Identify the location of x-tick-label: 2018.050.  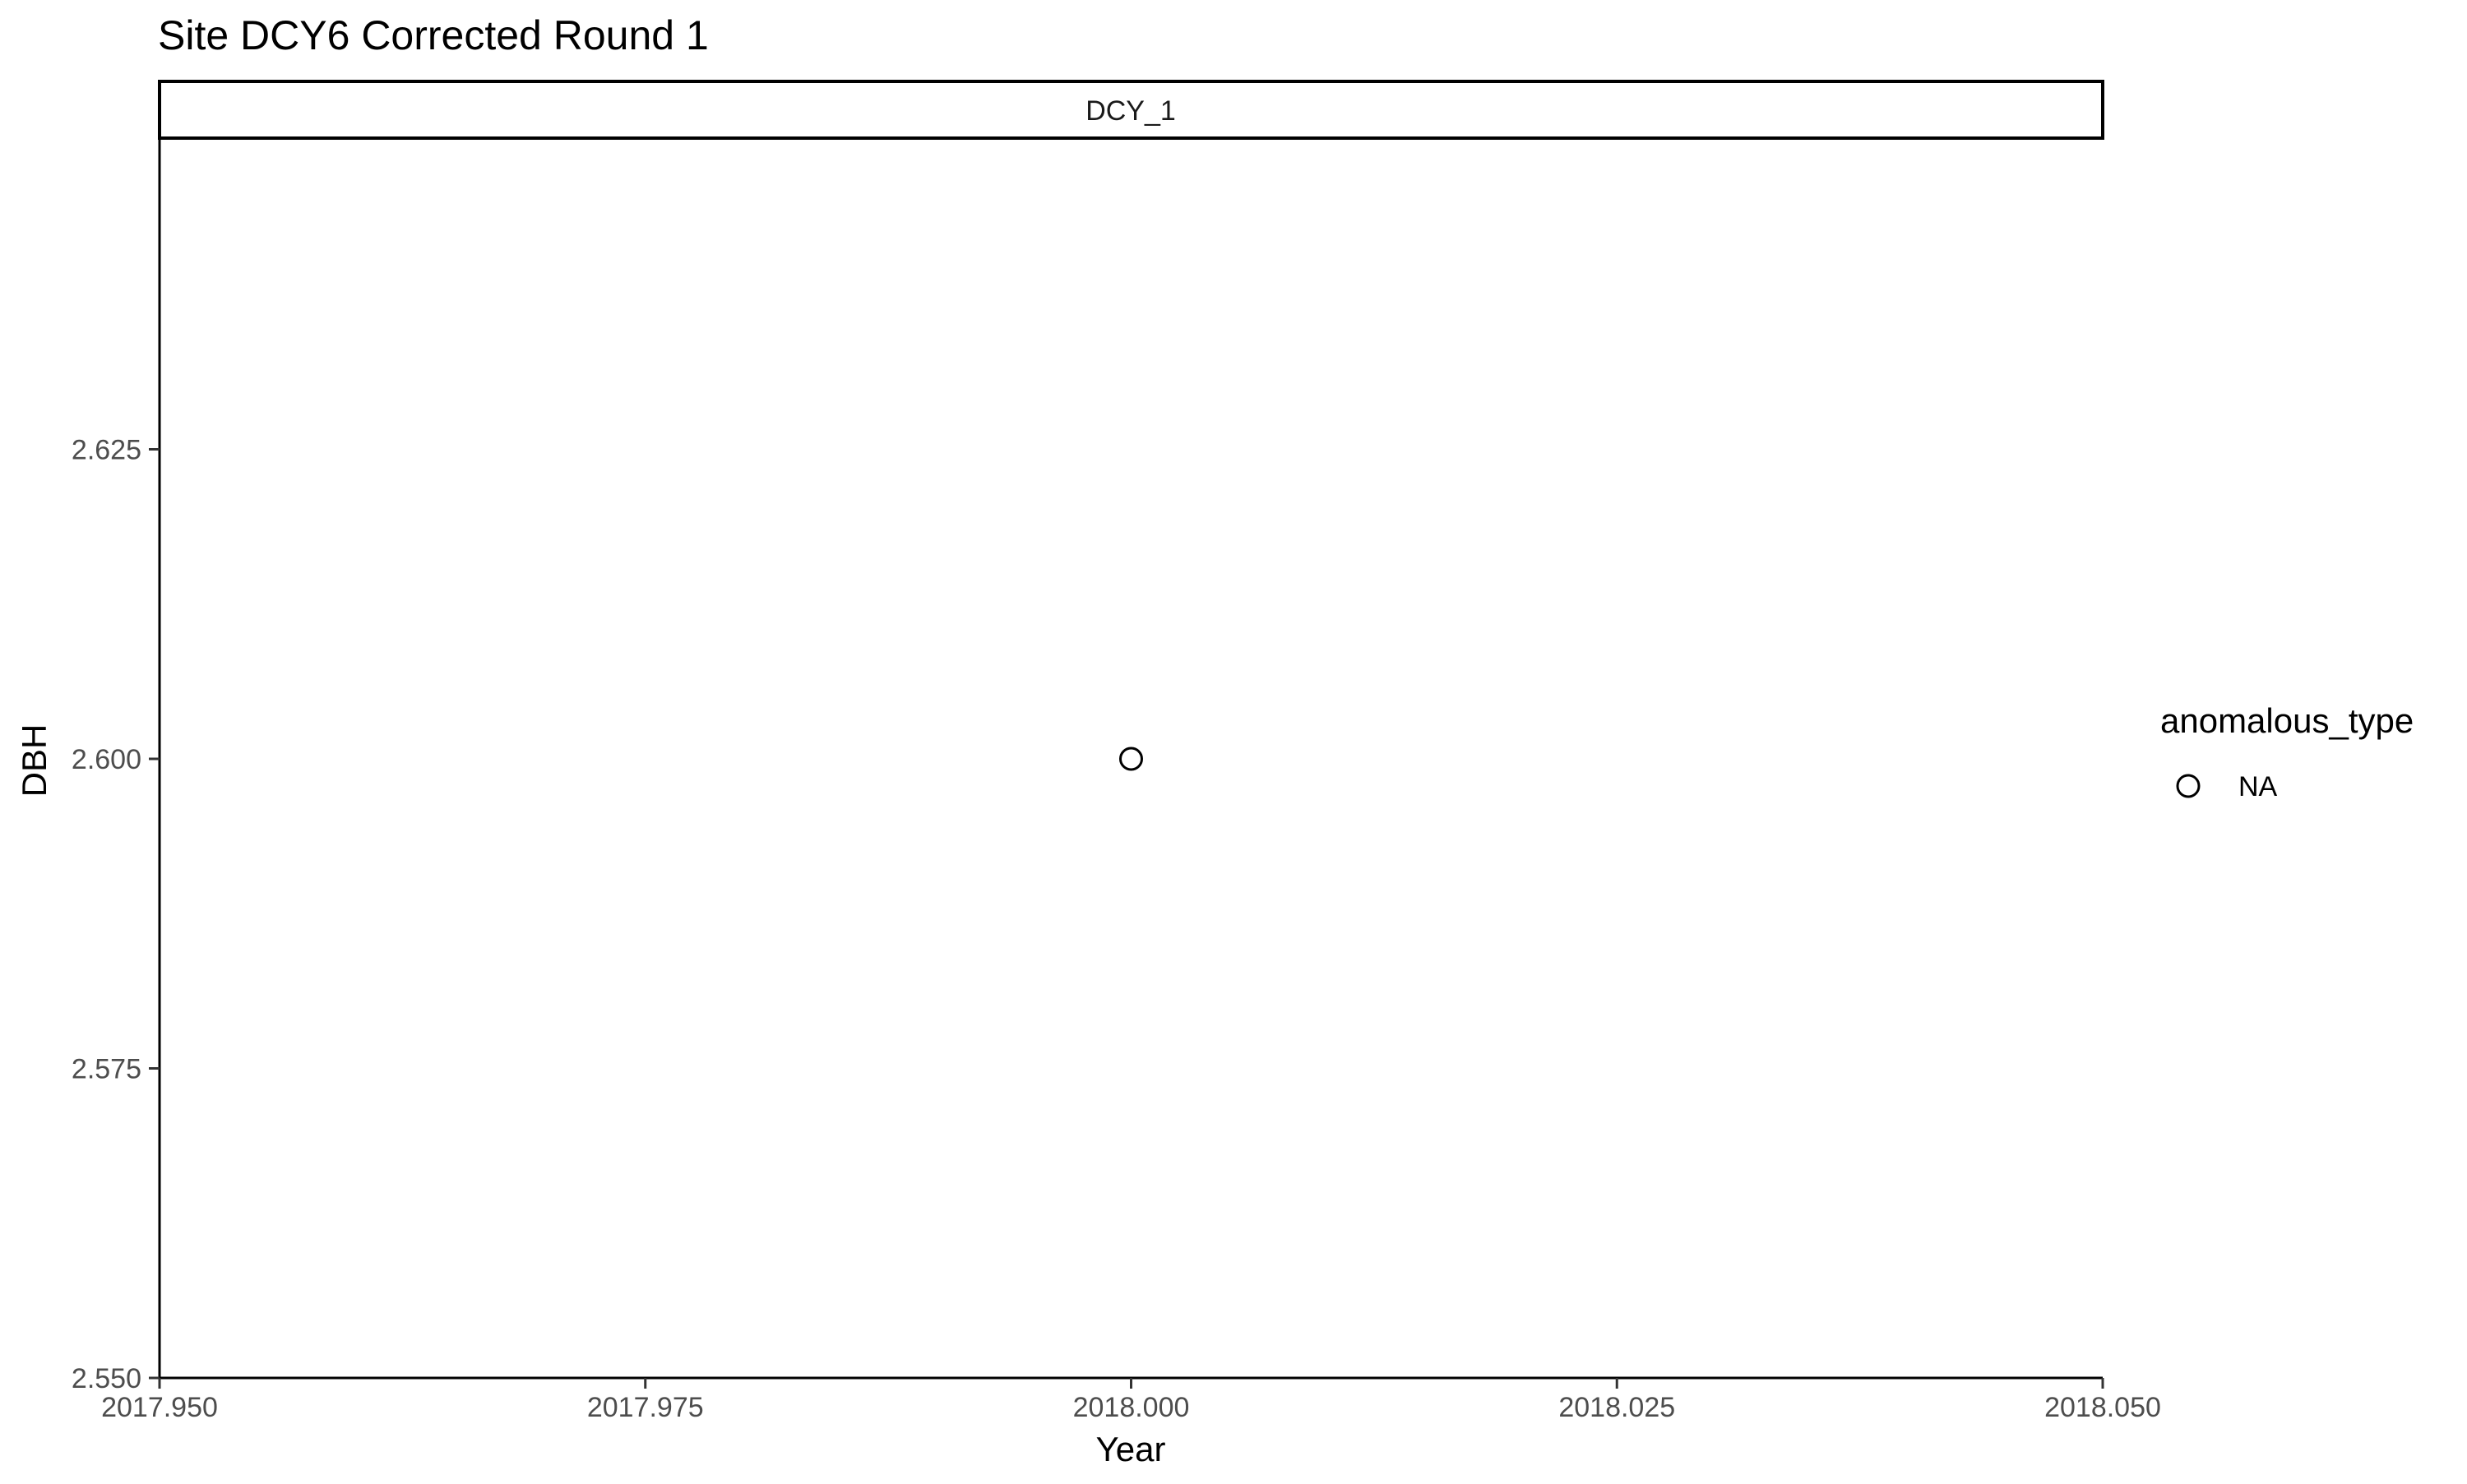
(2102, 1408).